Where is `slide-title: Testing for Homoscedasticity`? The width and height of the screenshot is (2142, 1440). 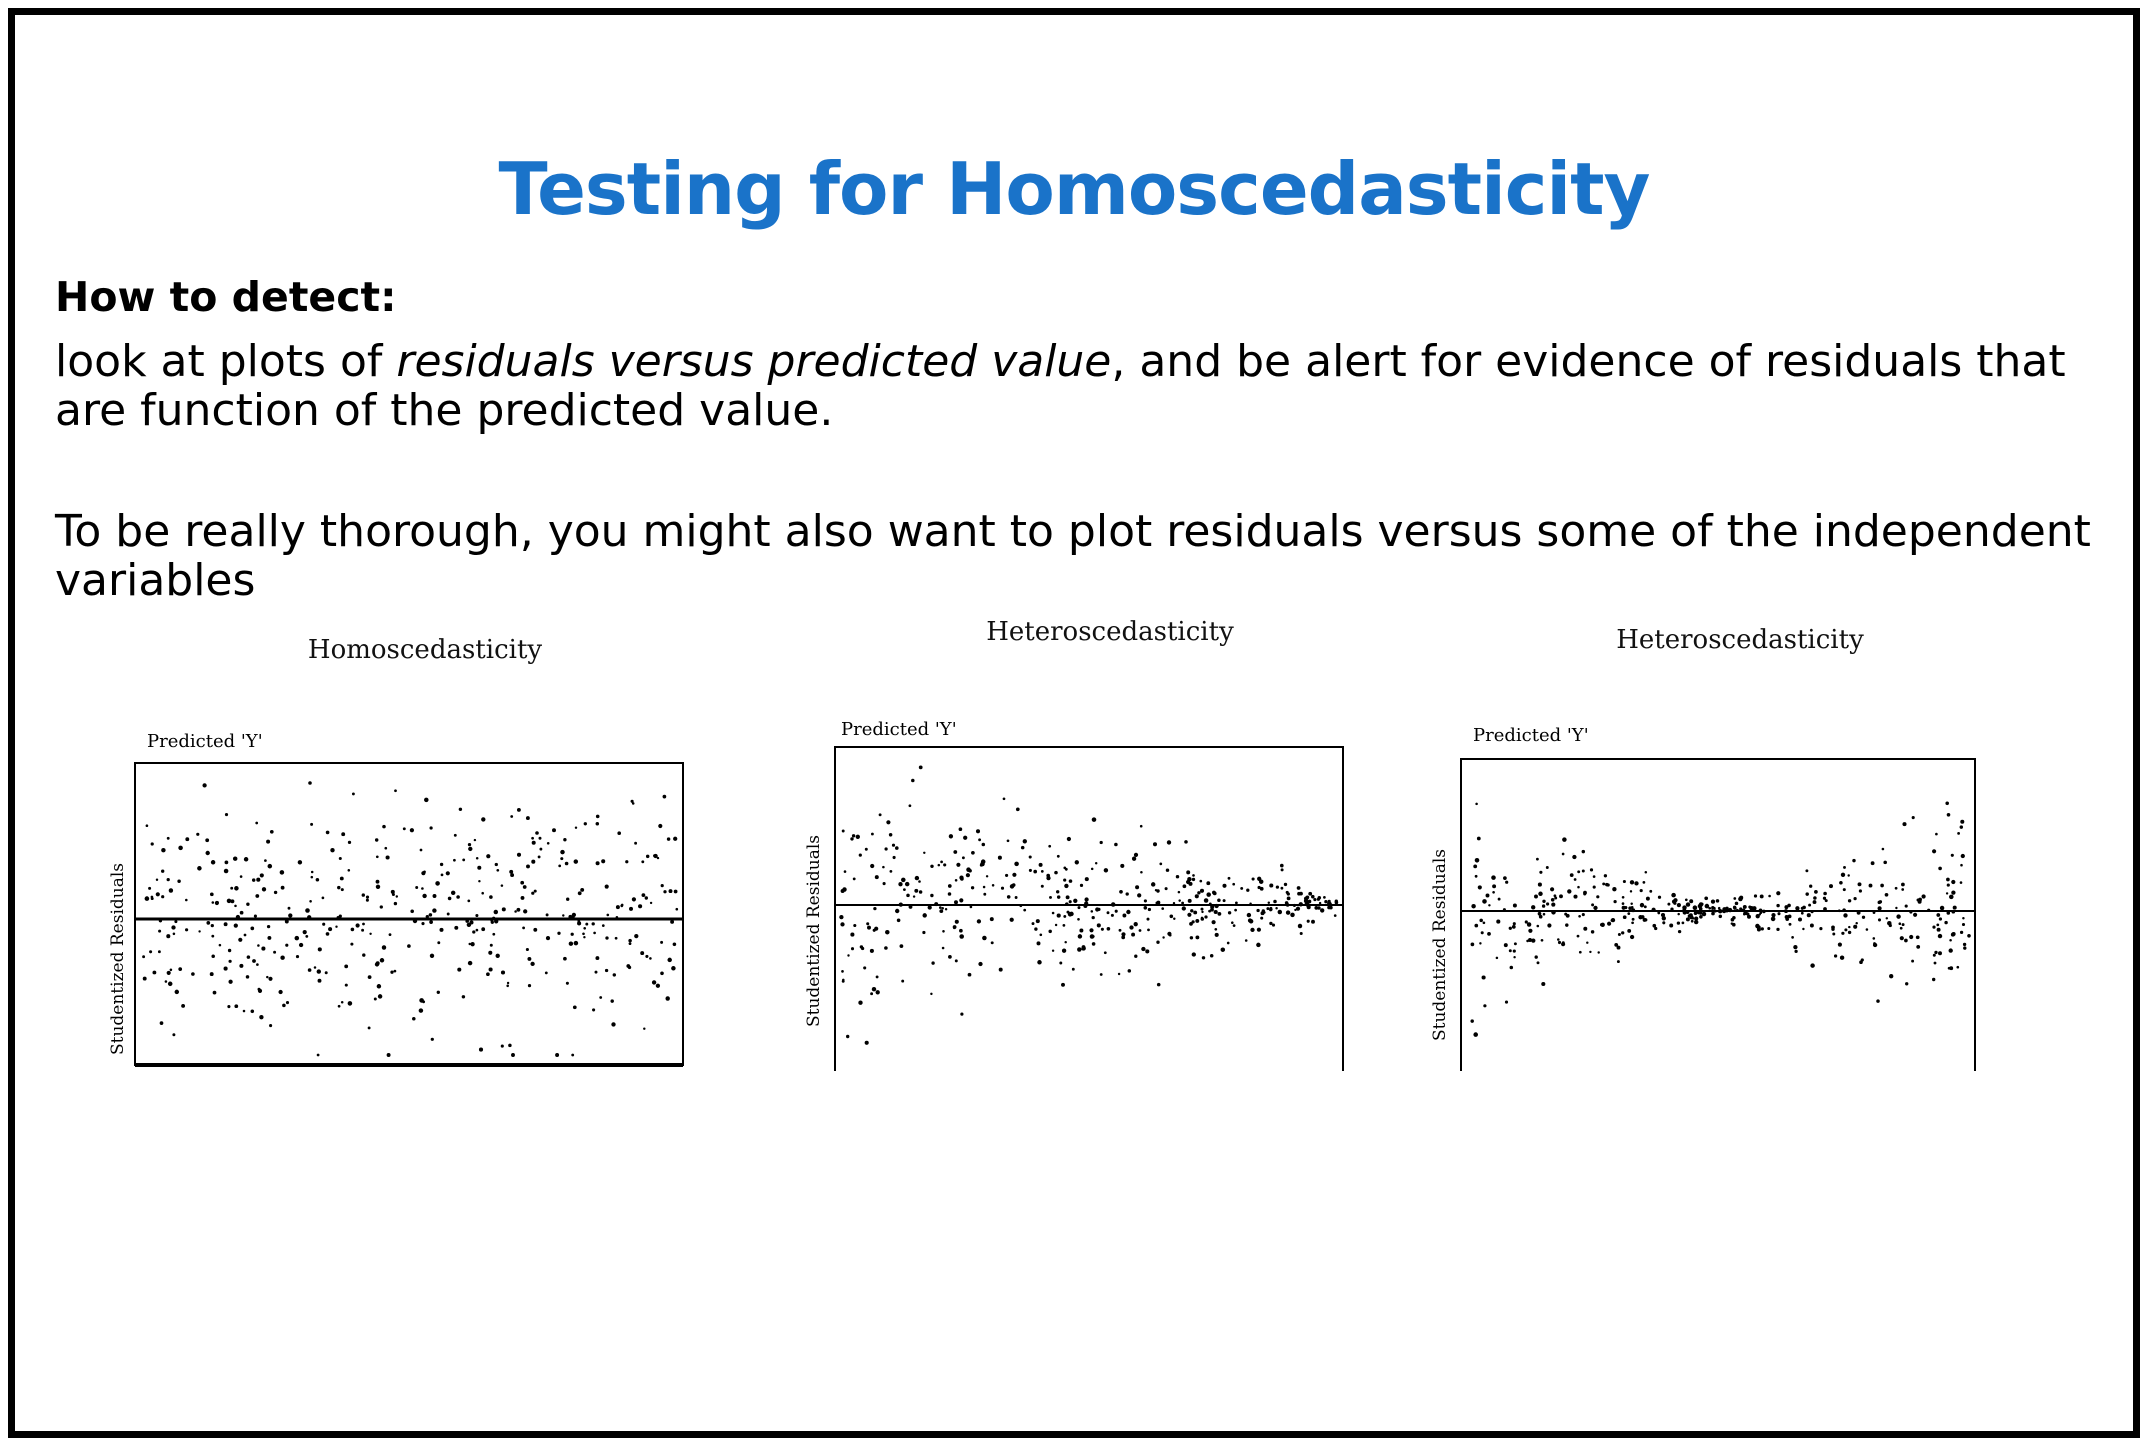
slide-title: Testing for Homoscedasticity is located at coordinates (1074, 189).